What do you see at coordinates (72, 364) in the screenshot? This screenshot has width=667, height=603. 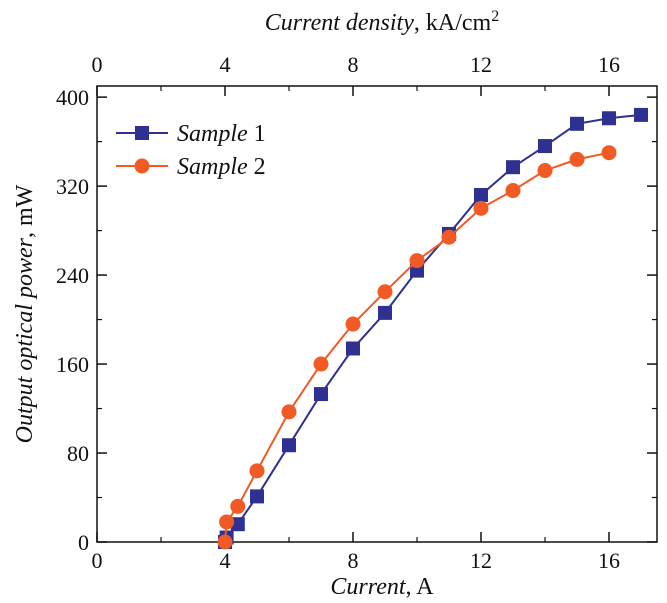 I see `y-tick-label: 160` at bounding box center [72, 364].